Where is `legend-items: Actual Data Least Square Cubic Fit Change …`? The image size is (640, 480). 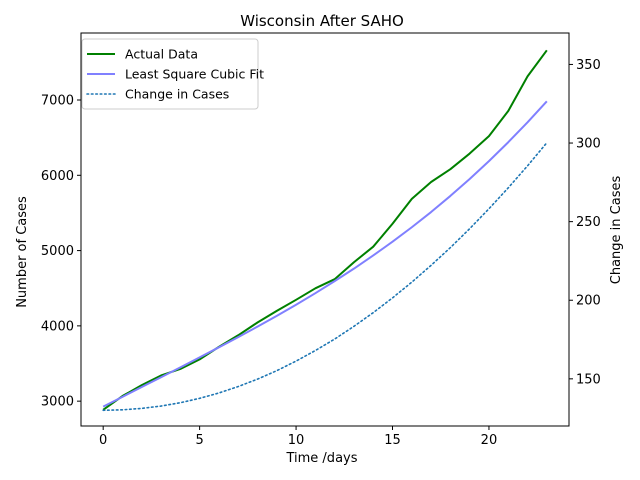
legend-items: Actual Data Least Square Cubic Fit Change … is located at coordinates (175, 74).